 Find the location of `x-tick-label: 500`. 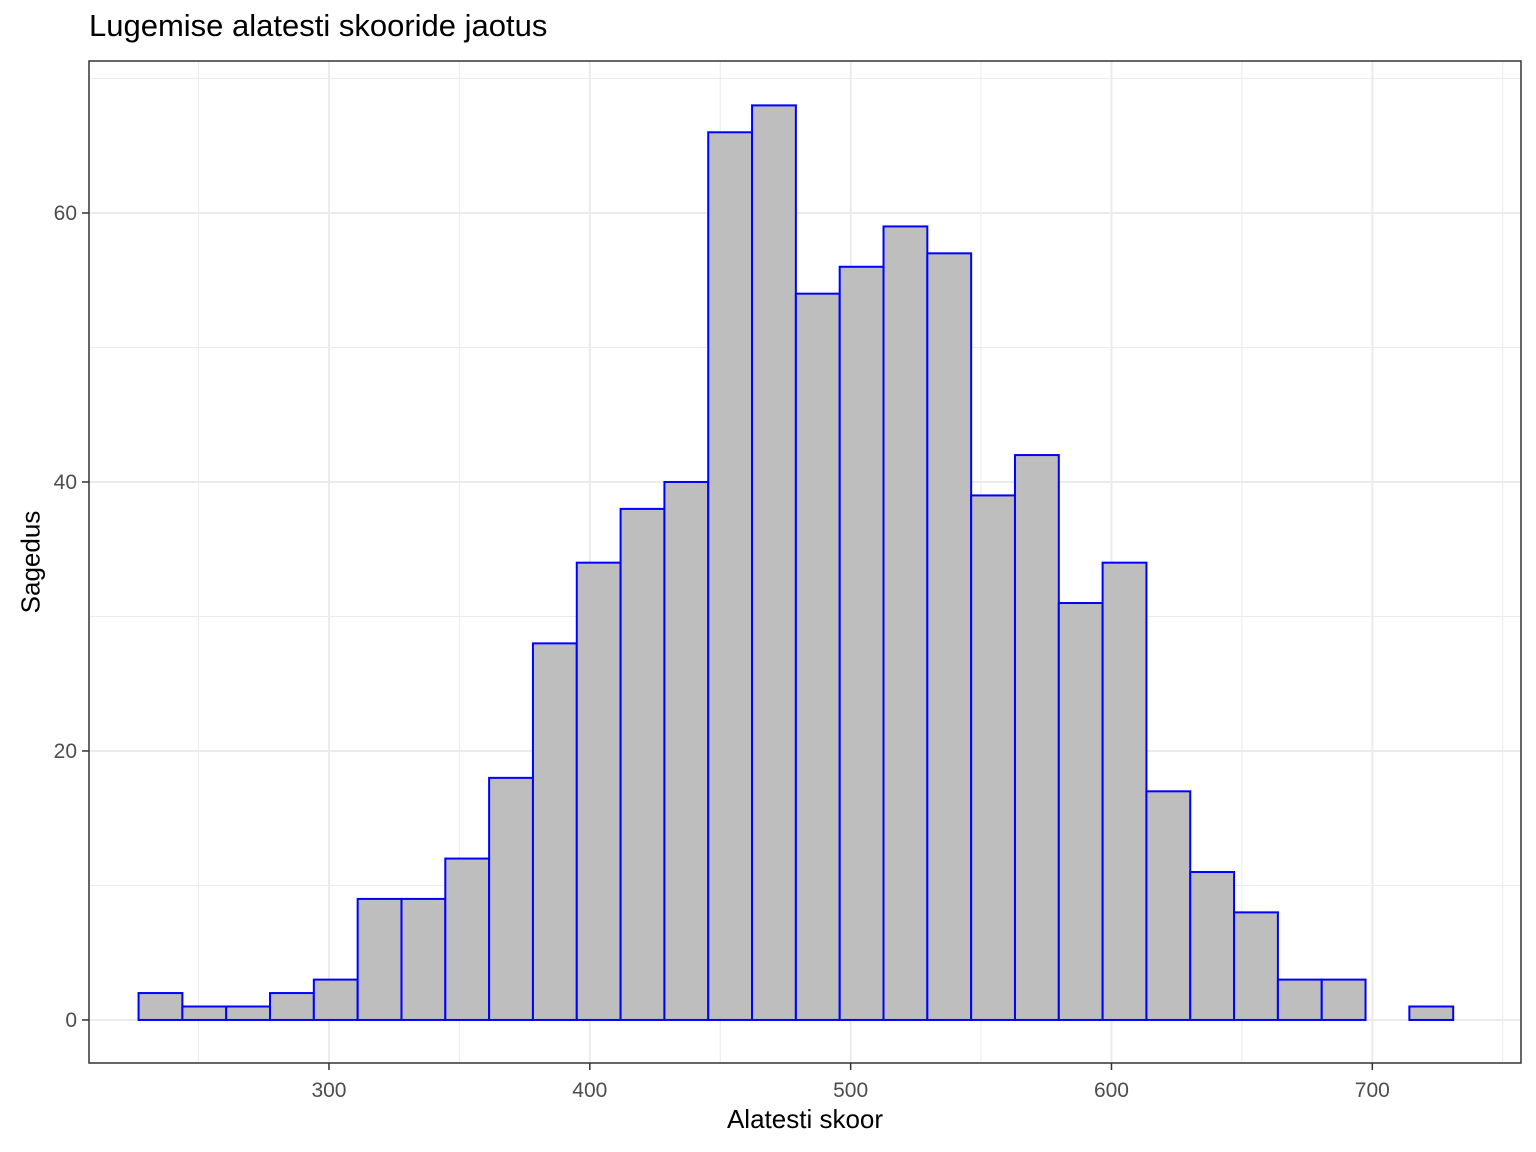

x-tick-label: 500 is located at coordinates (850, 1090).